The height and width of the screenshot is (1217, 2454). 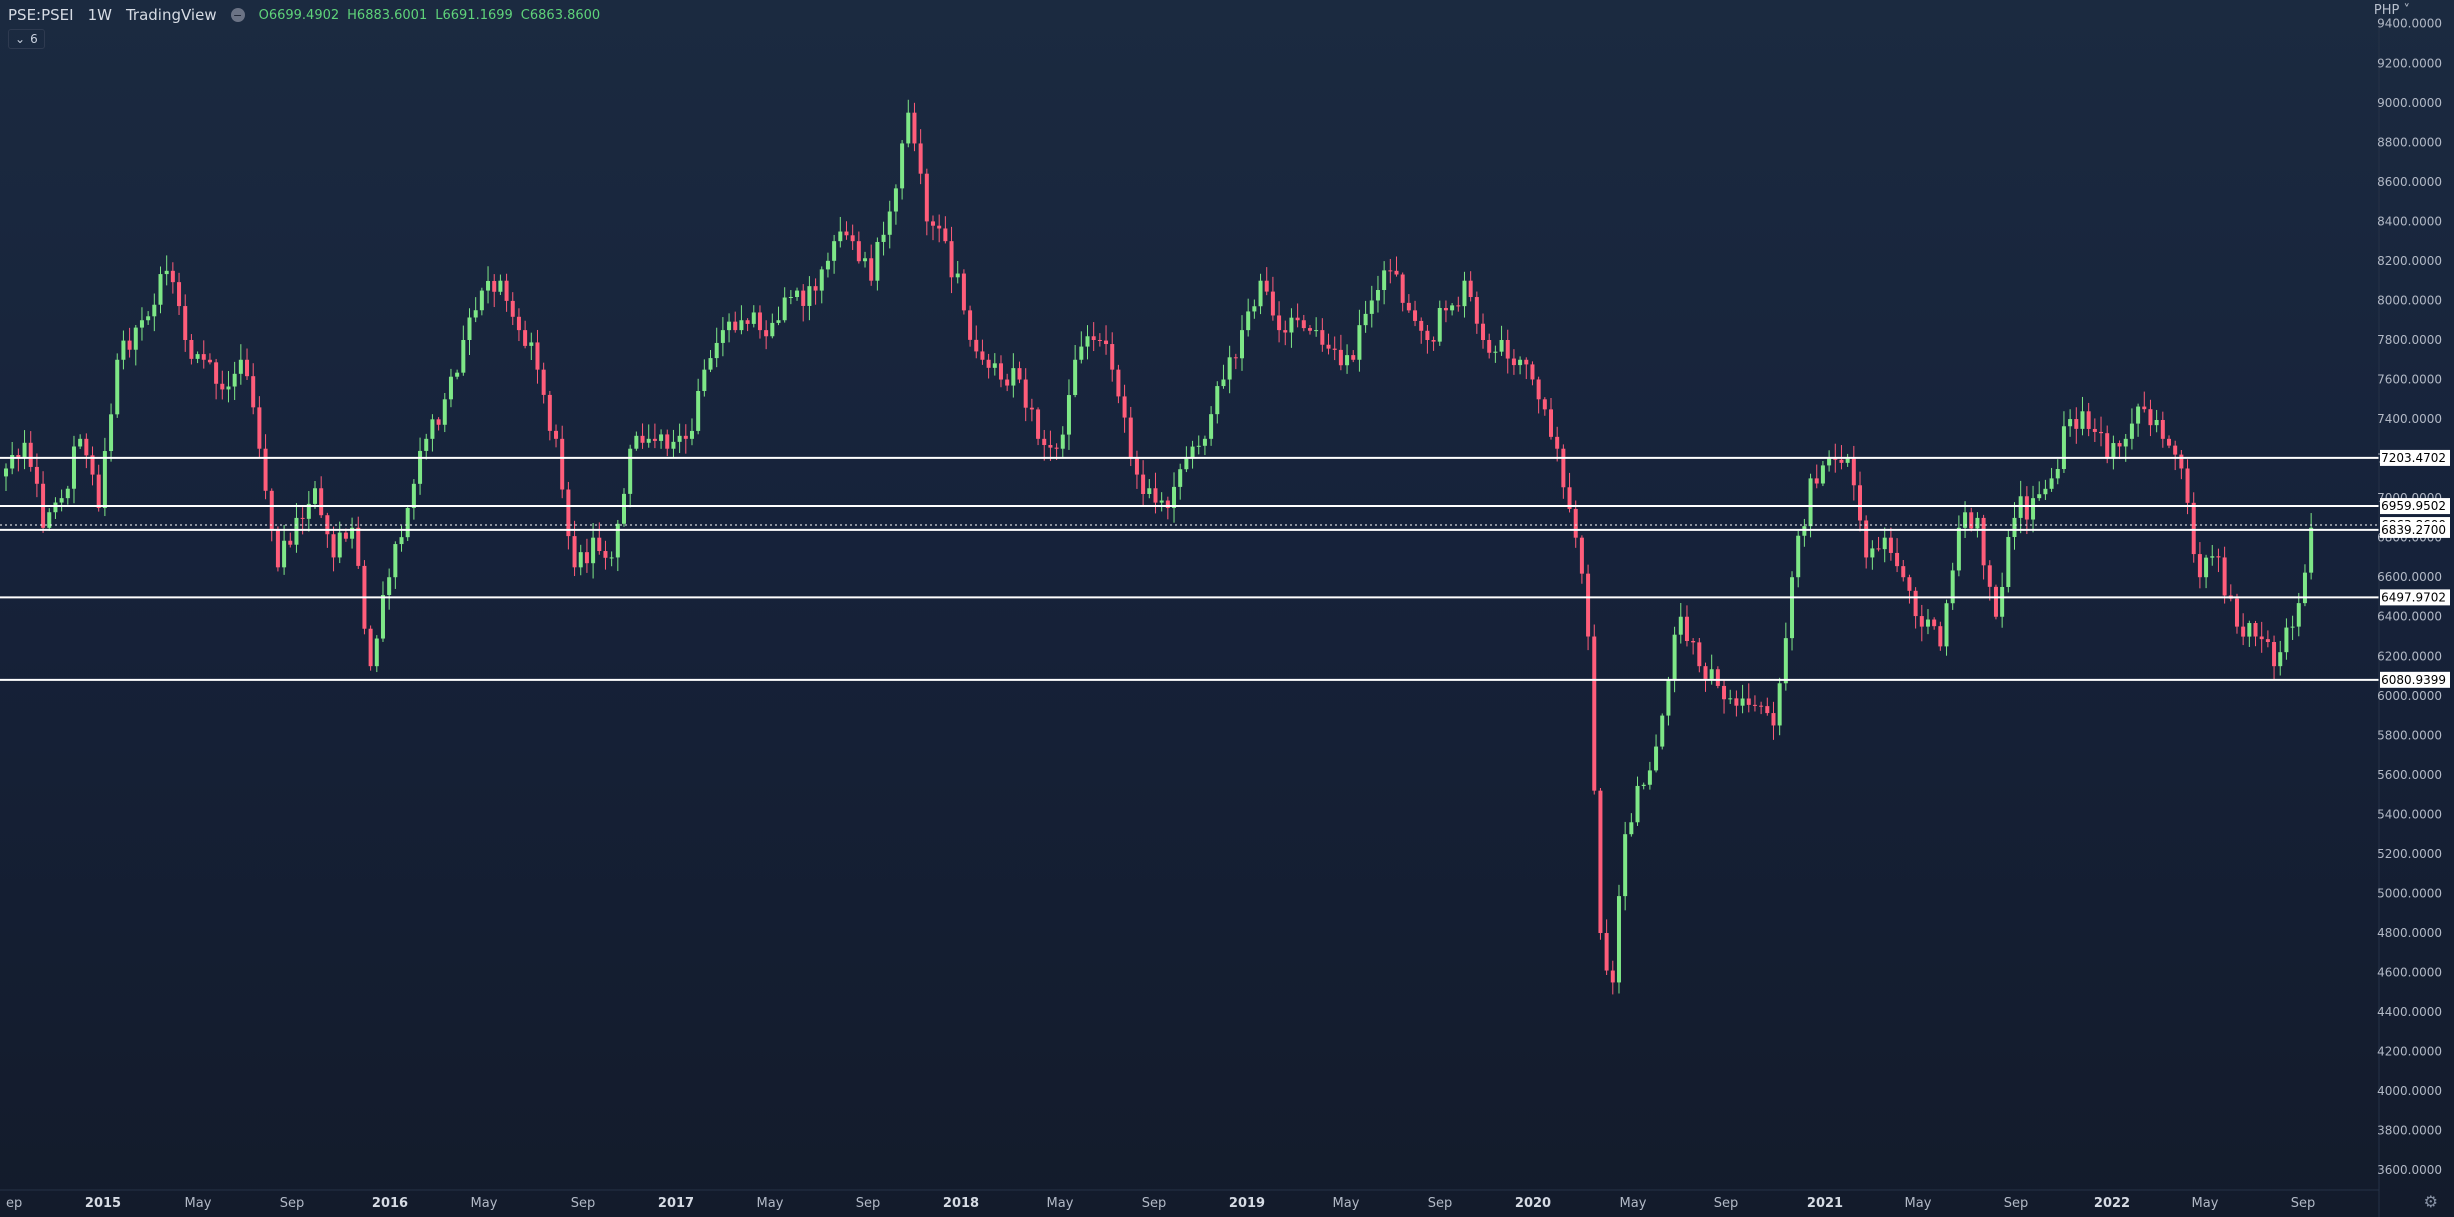 I want to click on y-tick-label: 6200.0000, so click(x=2409, y=656).